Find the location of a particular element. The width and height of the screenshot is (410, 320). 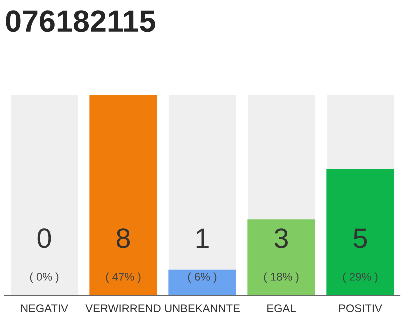

x-tick-label: VERWIRREND is located at coordinates (123, 308).